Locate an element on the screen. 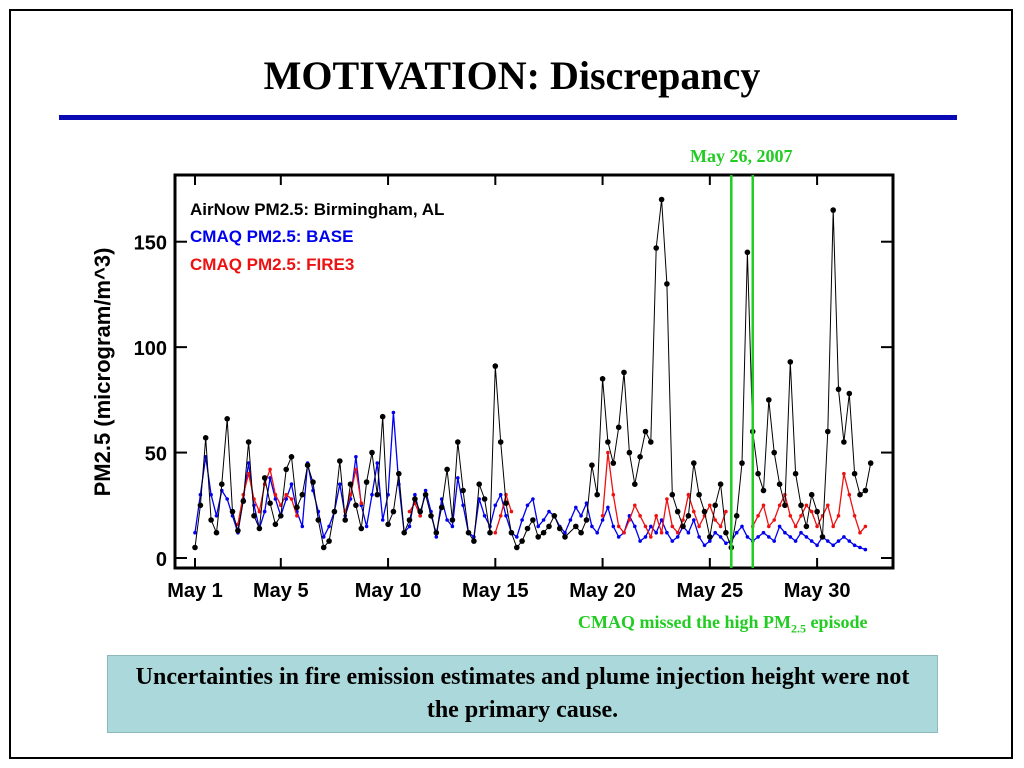 This screenshot has width=1024, height=768. x-tick-label: May 20 is located at coordinates (602, 591).